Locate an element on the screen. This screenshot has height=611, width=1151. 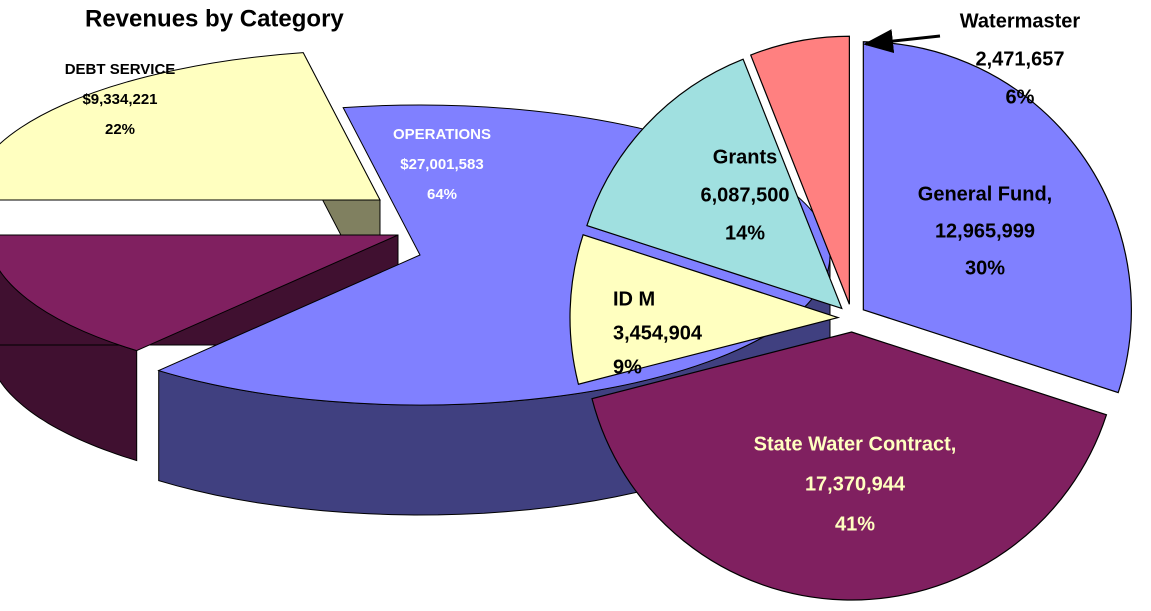
slice-label: ID M is located at coordinates (634, 299).